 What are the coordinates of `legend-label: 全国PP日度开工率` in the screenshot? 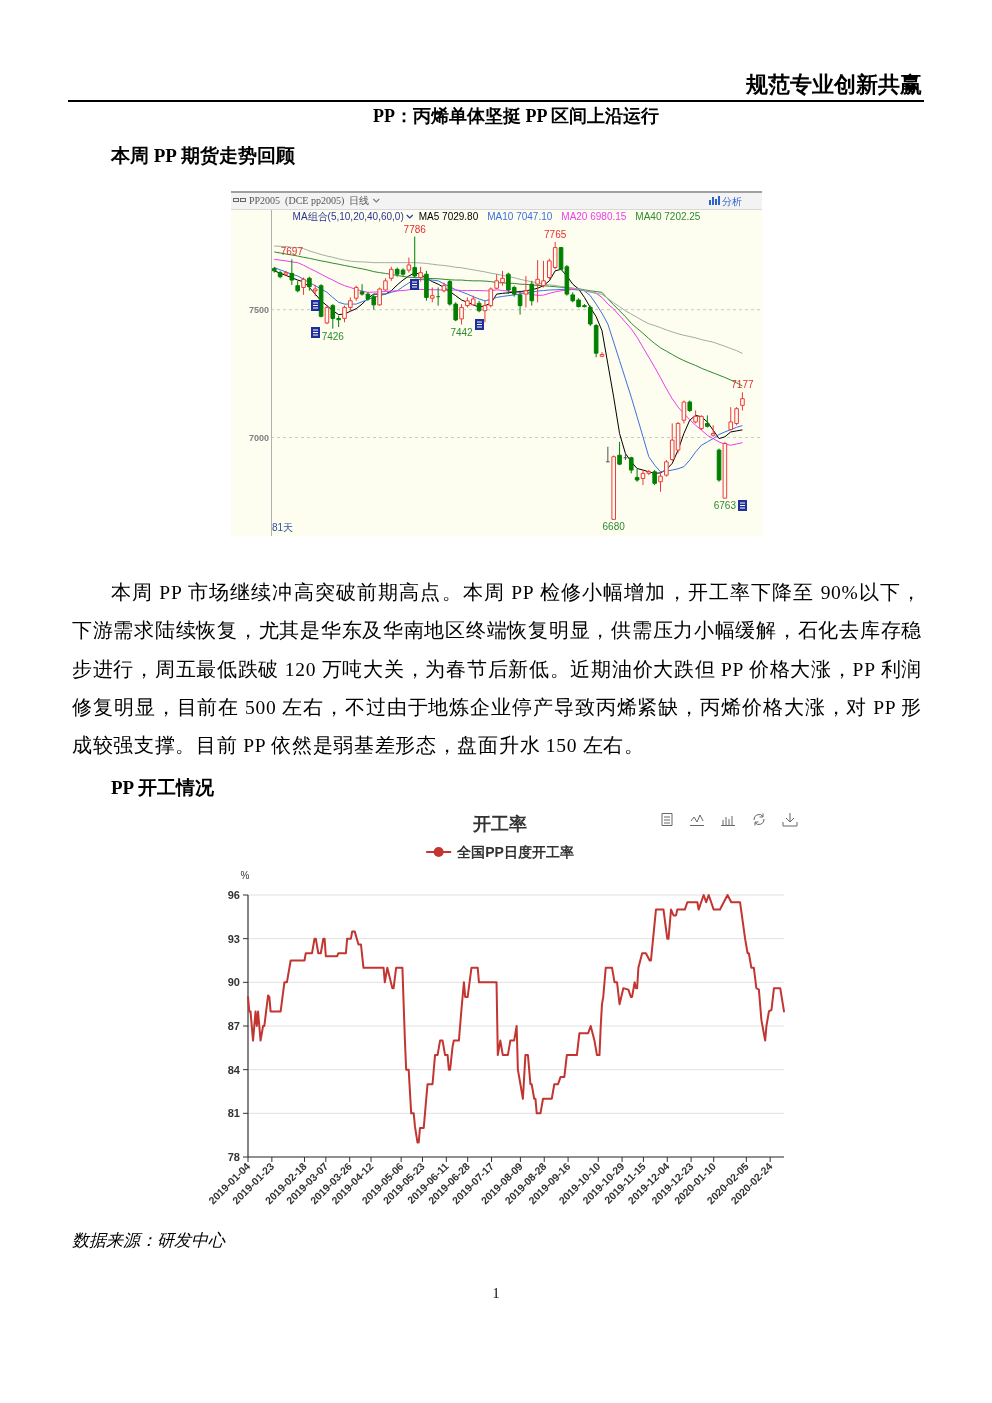 It's located at (515, 852).